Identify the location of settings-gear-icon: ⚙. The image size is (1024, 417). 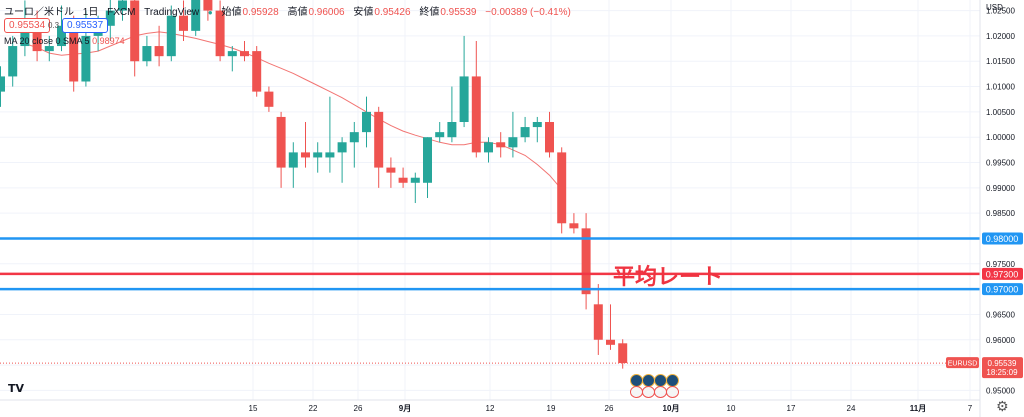
(1002, 407).